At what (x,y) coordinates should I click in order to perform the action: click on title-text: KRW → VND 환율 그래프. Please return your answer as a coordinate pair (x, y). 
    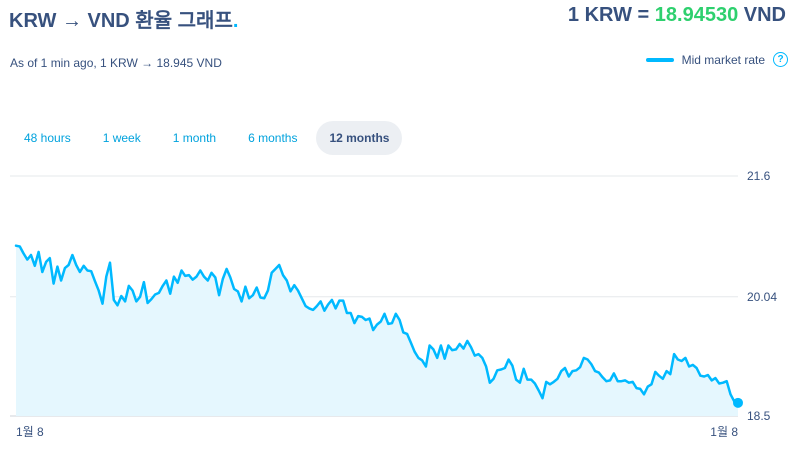
    Looking at the image, I should click on (121, 21).